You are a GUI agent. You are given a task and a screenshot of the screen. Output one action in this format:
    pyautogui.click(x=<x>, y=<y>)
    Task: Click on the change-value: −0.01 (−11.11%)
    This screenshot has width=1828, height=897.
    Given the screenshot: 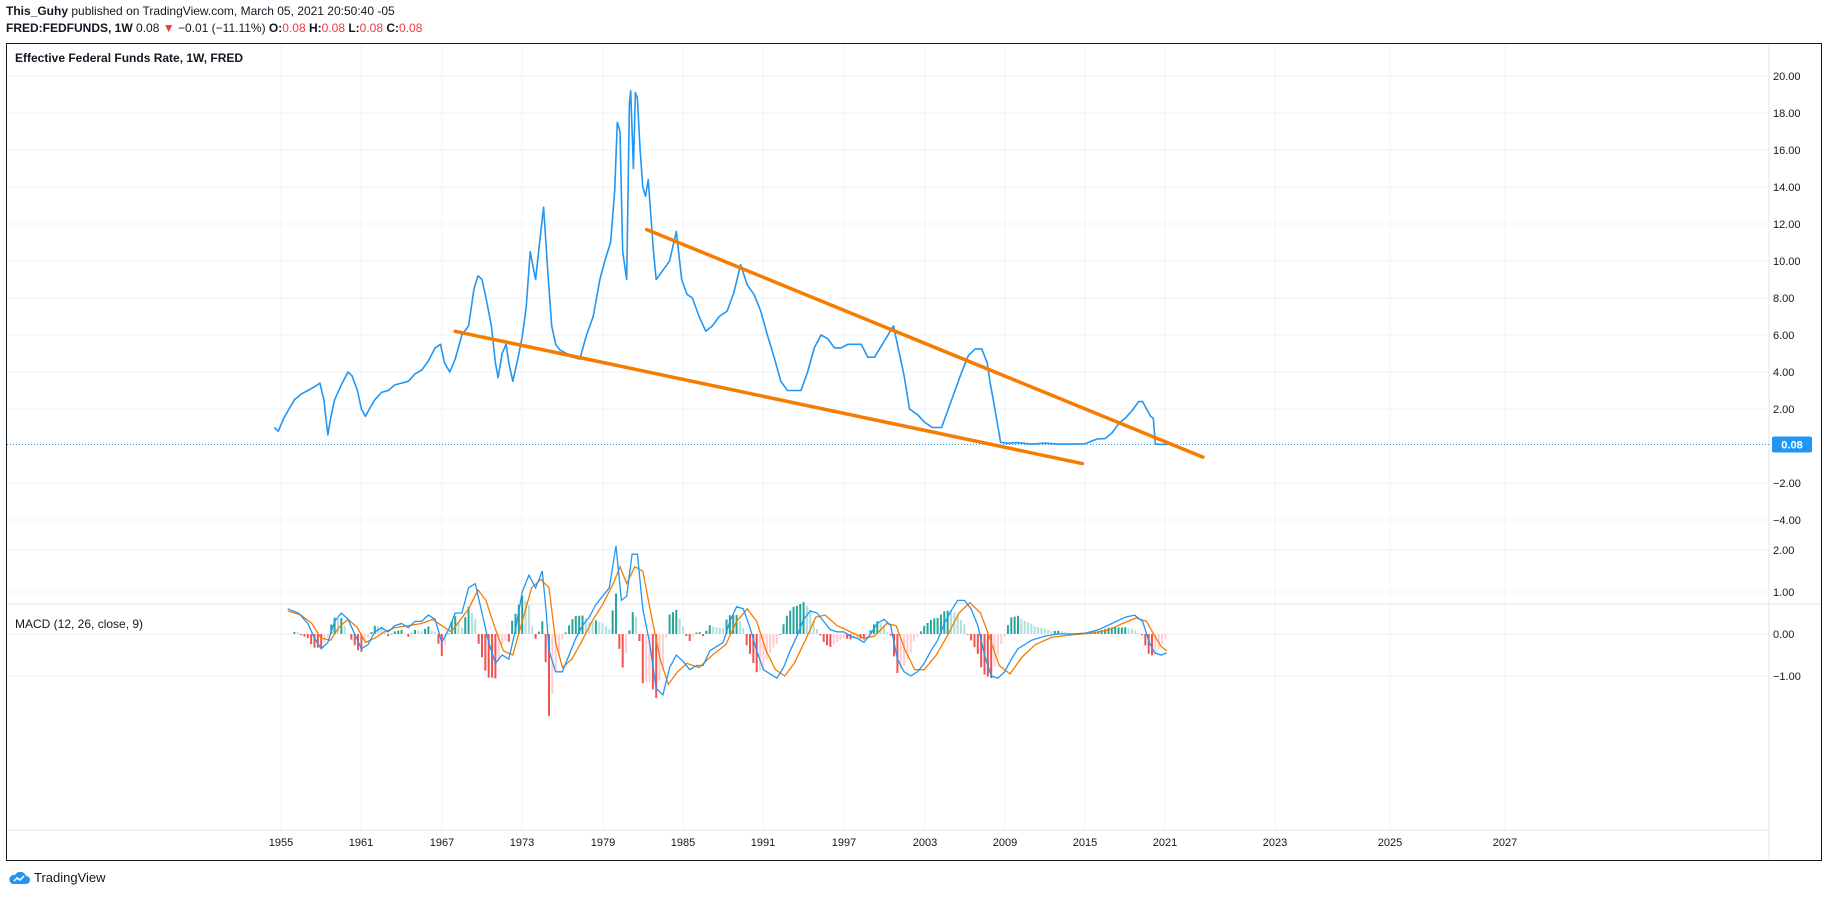 What is the action you would take?
    pyautogui.click(x=221, y=28)
    